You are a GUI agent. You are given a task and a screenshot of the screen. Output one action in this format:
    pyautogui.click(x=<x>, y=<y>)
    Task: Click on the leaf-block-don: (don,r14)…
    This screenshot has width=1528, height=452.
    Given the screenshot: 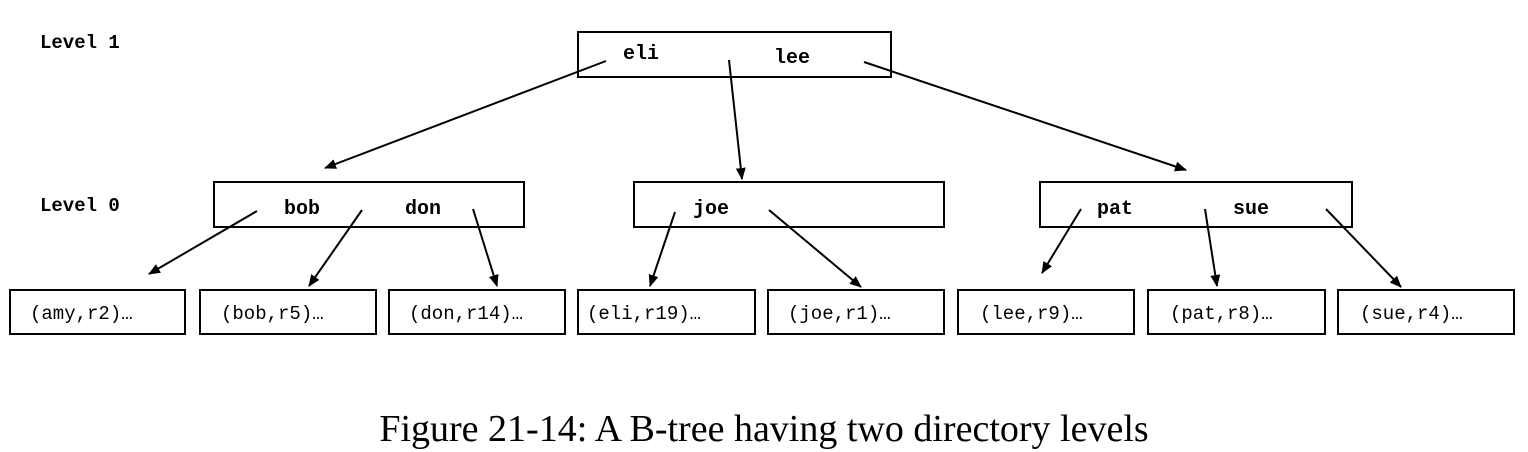 What is the action you would take?
    pyautogui.click(x=477, y=312)
    